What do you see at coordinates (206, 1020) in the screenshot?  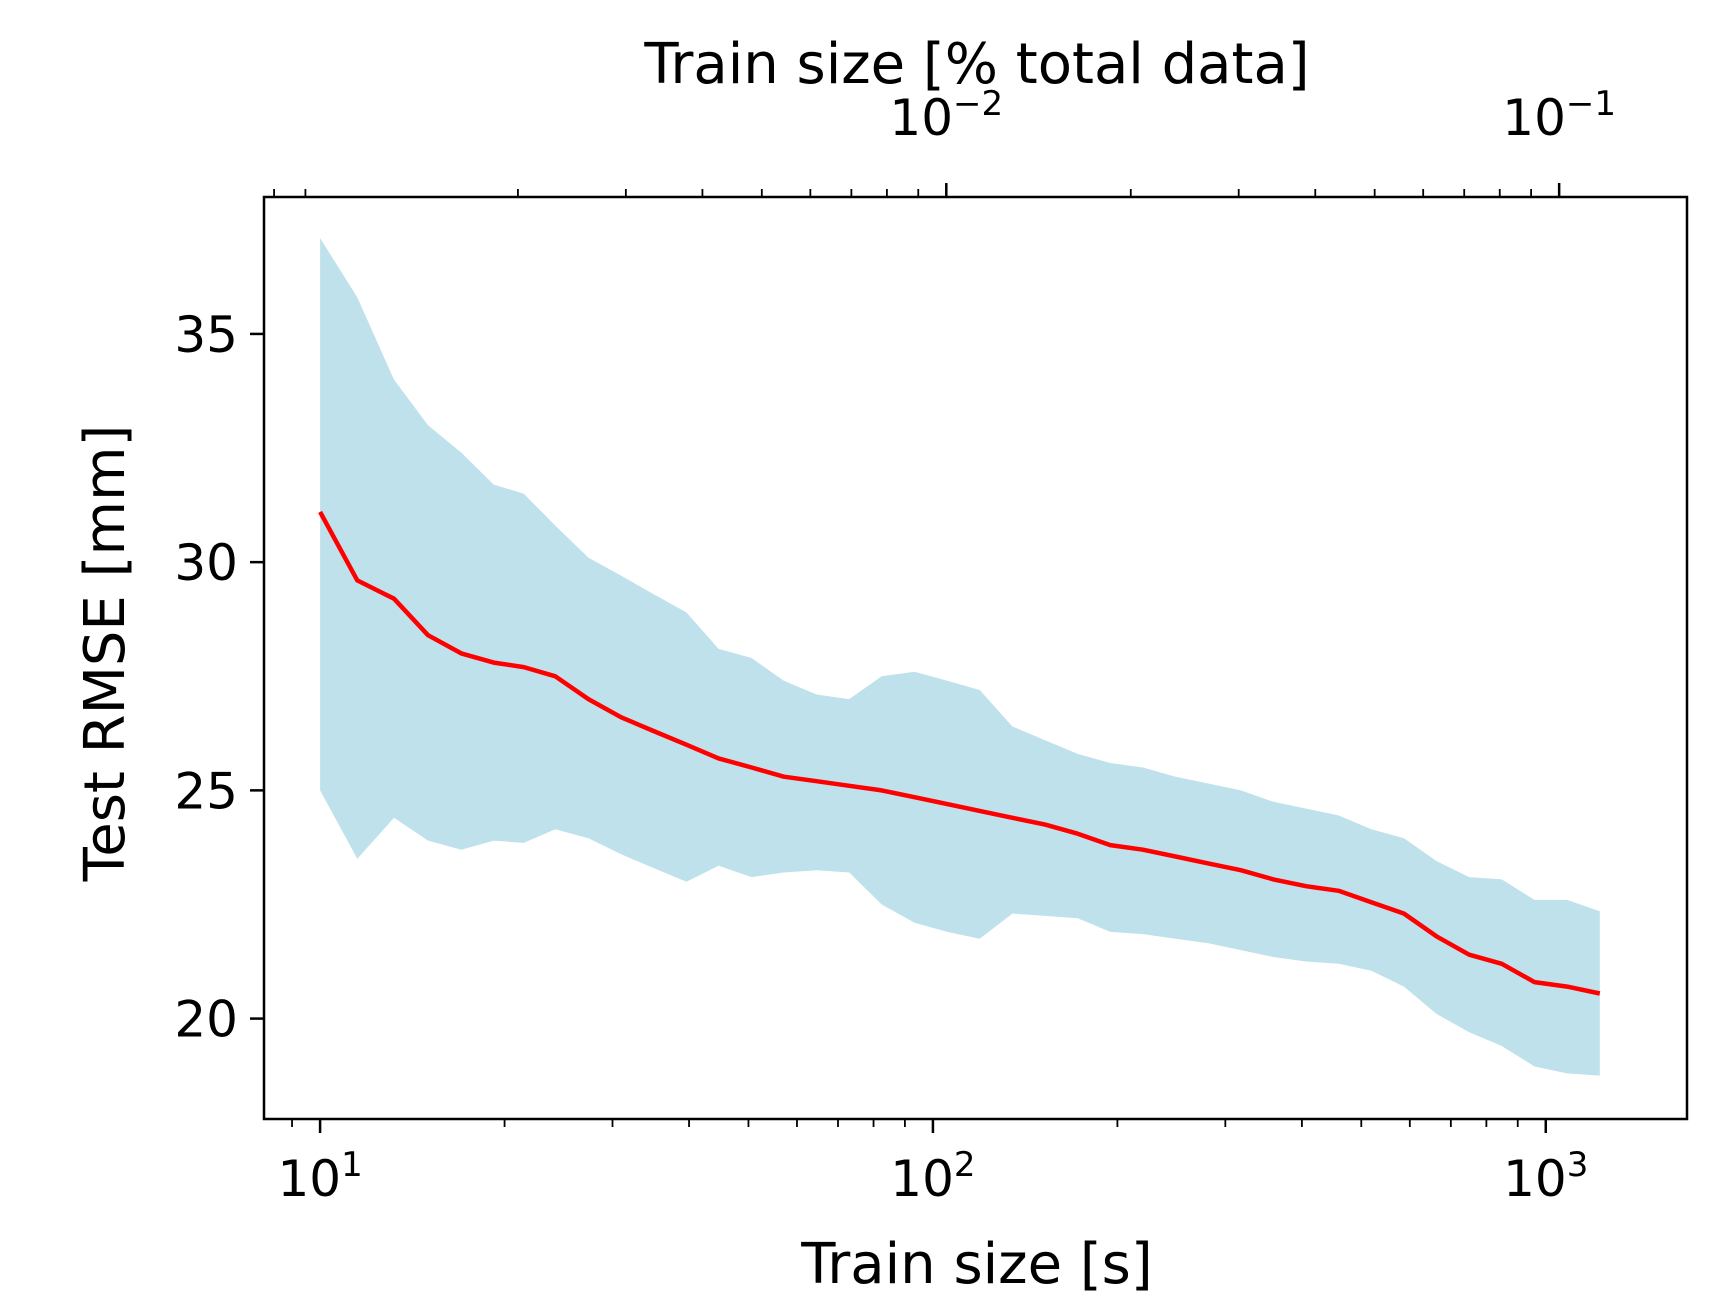 I see `y-tick-label: 20` at bounding box center [206, 1020].